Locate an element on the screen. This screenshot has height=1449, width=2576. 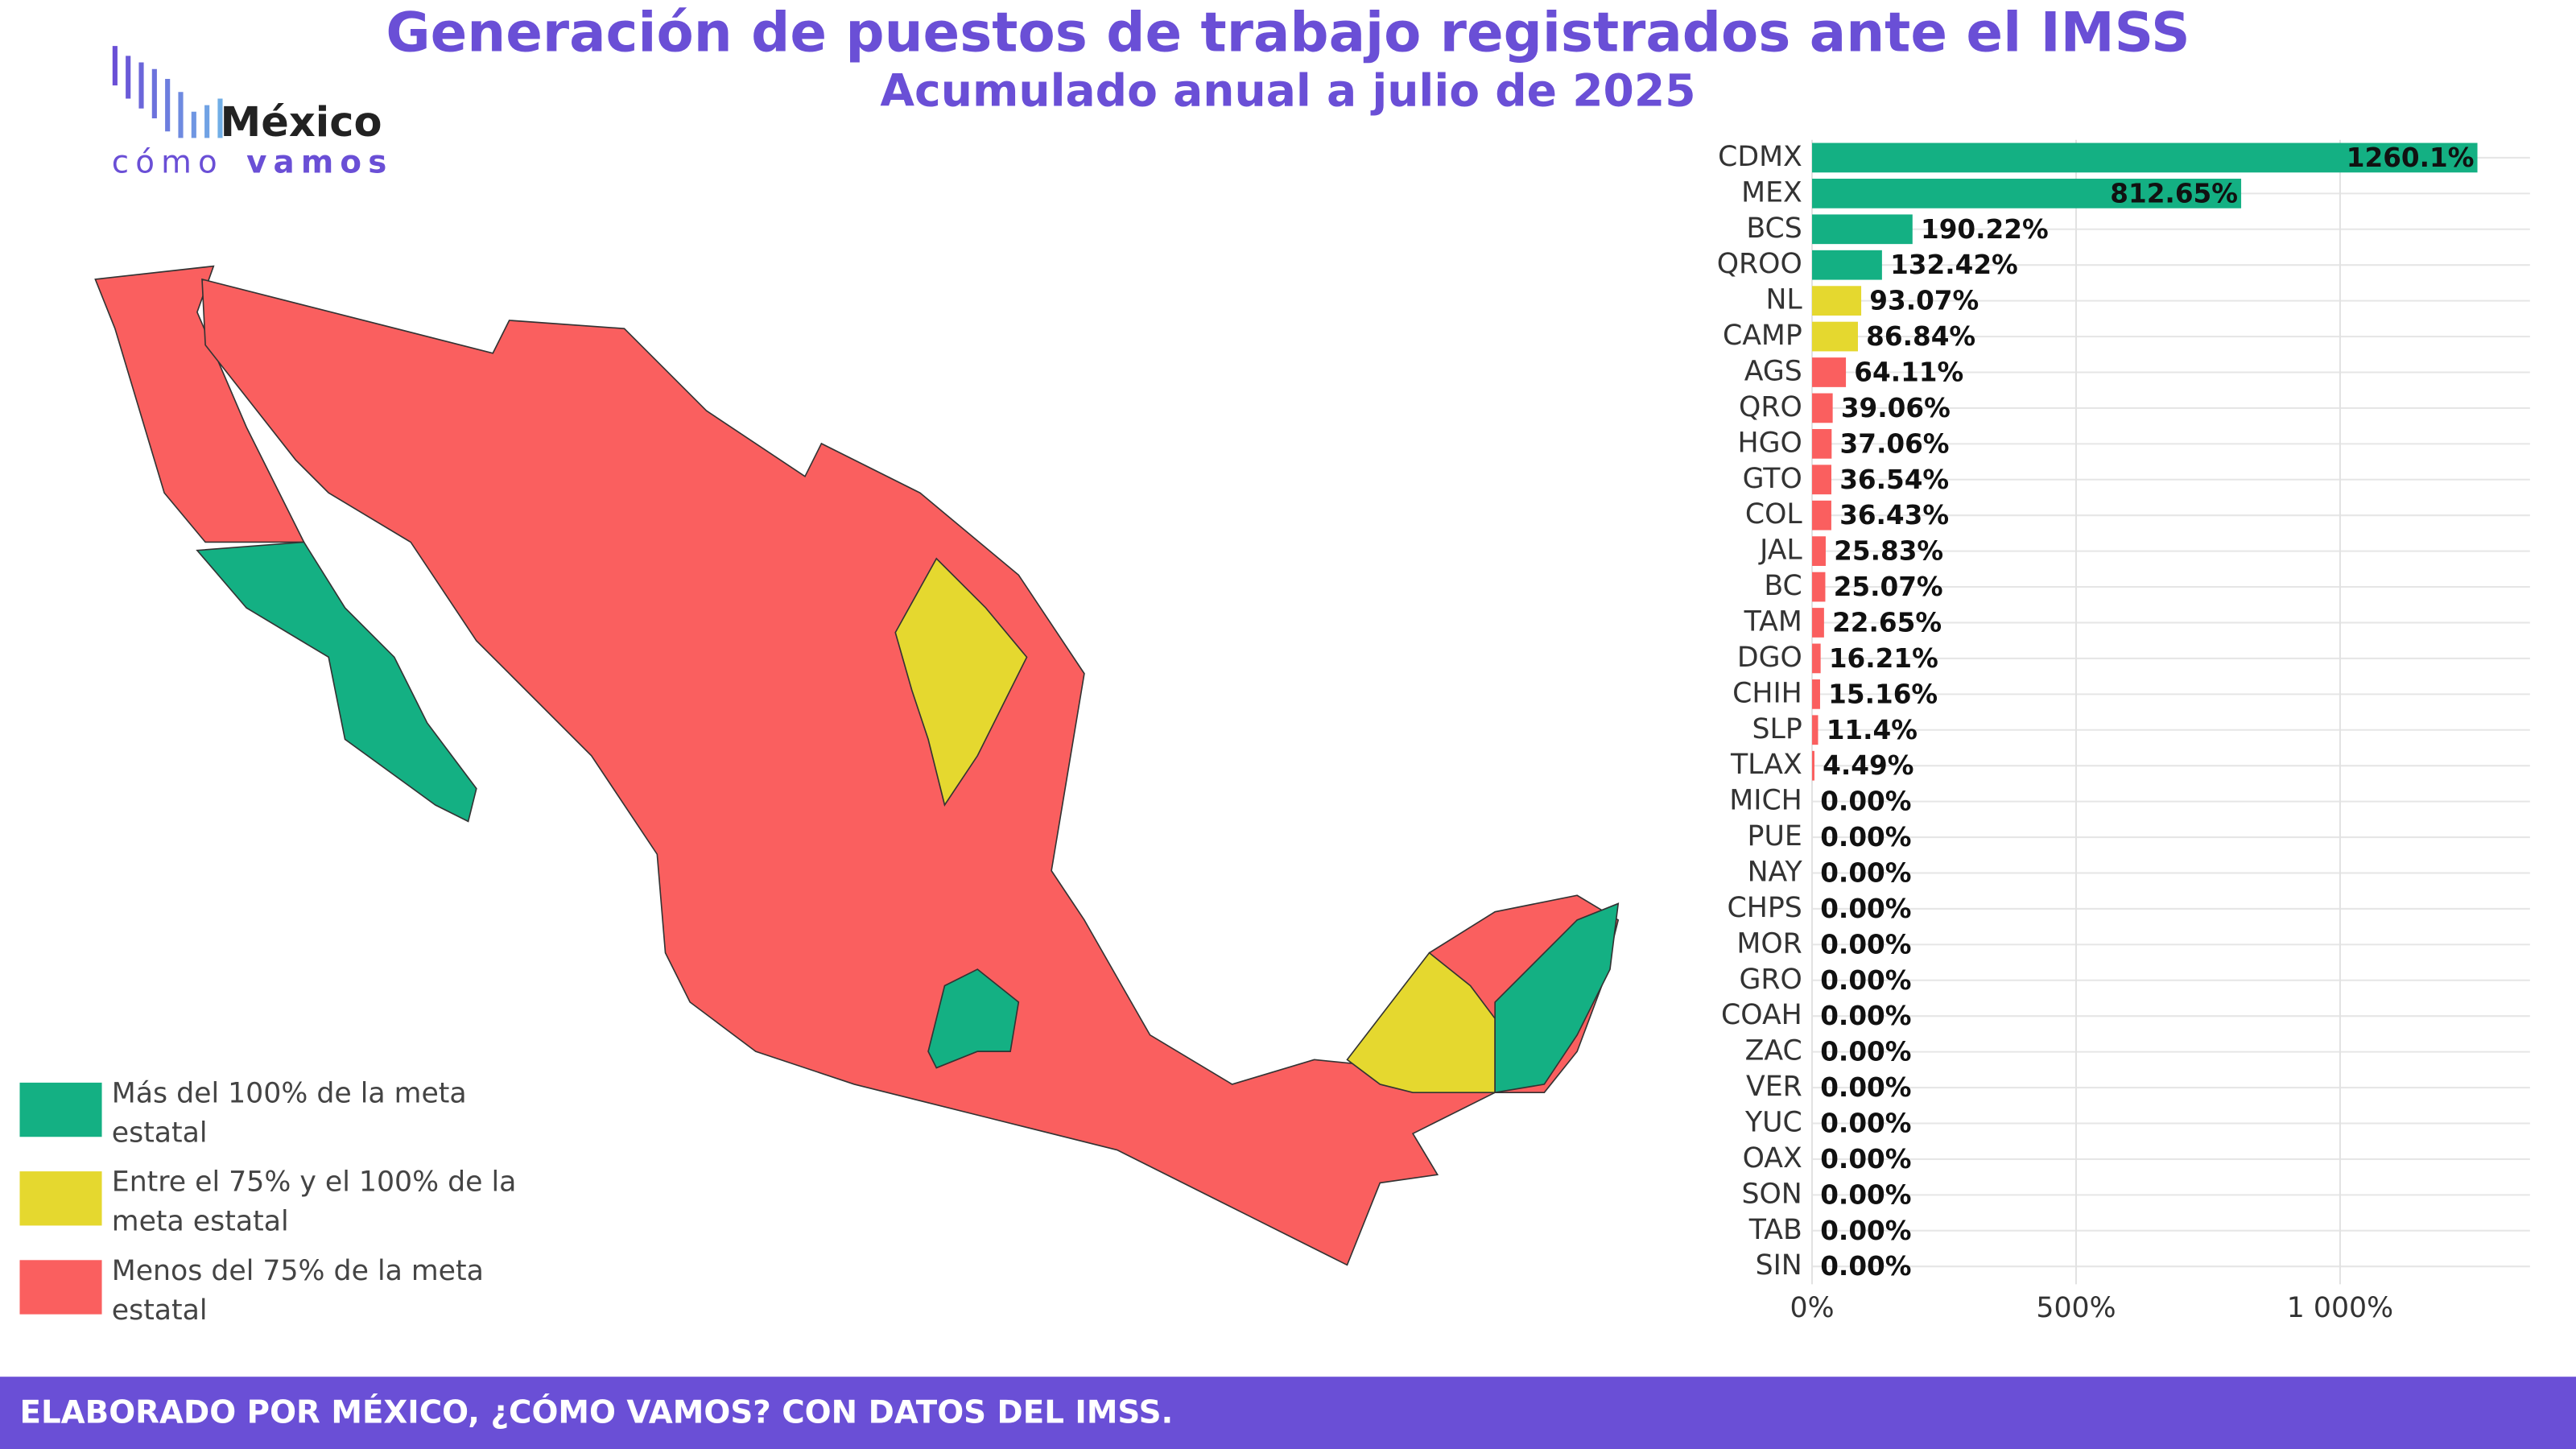
category-label: BC is located at coordinates (1783, 586).